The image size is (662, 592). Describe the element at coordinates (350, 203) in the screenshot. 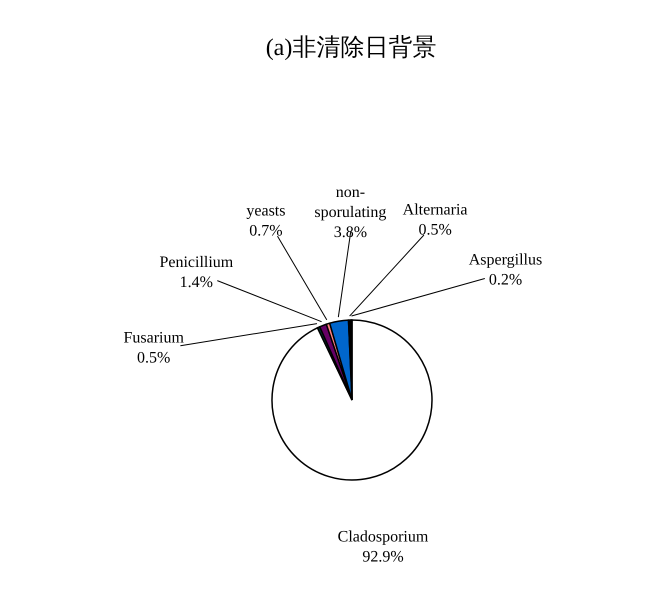

I see `slice-label: non-sporulating` at that location.